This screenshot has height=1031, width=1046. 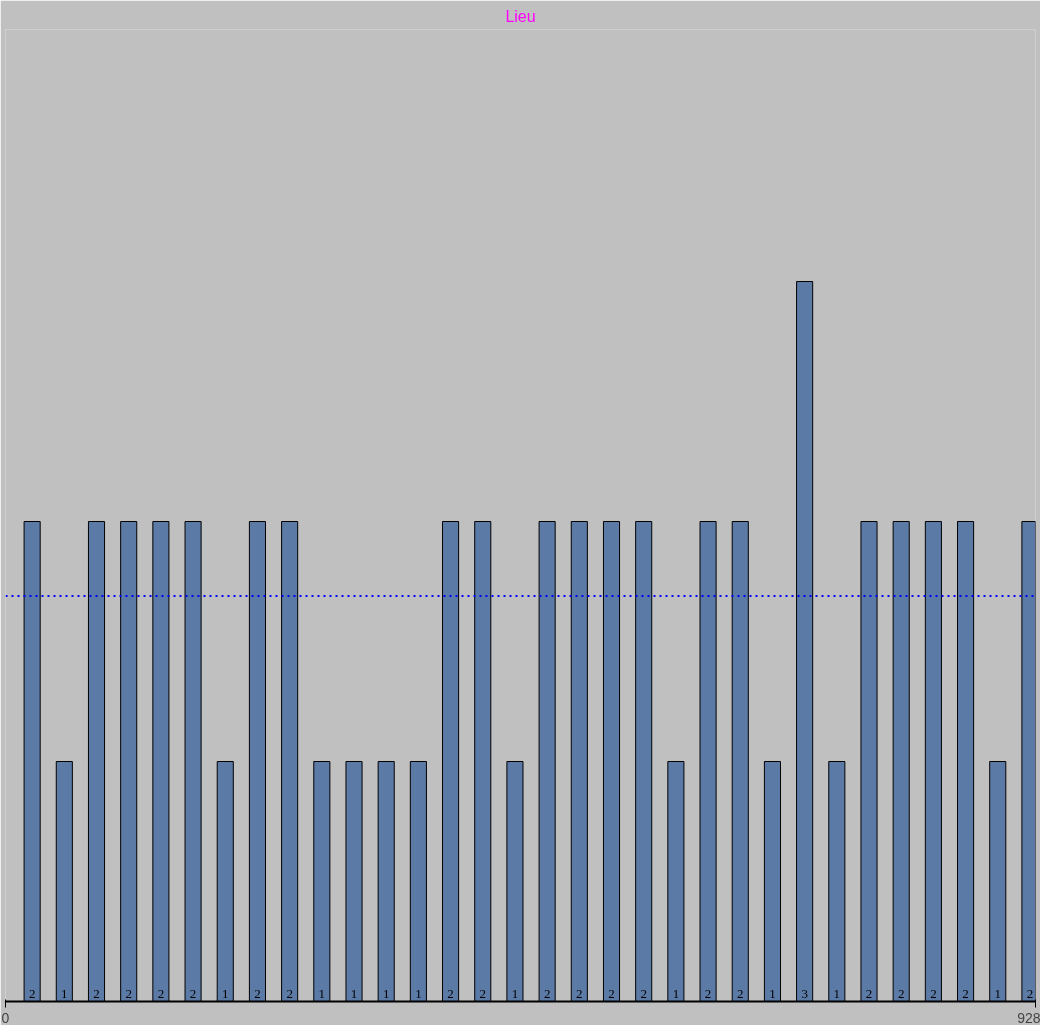 I want to click on x-tick-label: 928, so click(x=1029, y=1017).